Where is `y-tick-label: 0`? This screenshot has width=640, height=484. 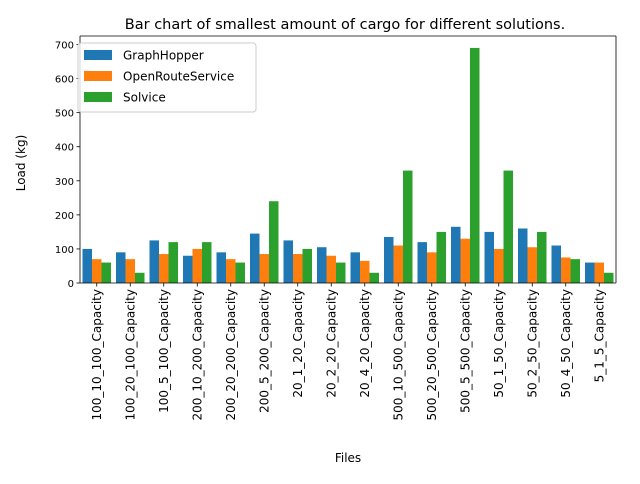
y-tick-label: 0 is located at coordinates (71, 284).